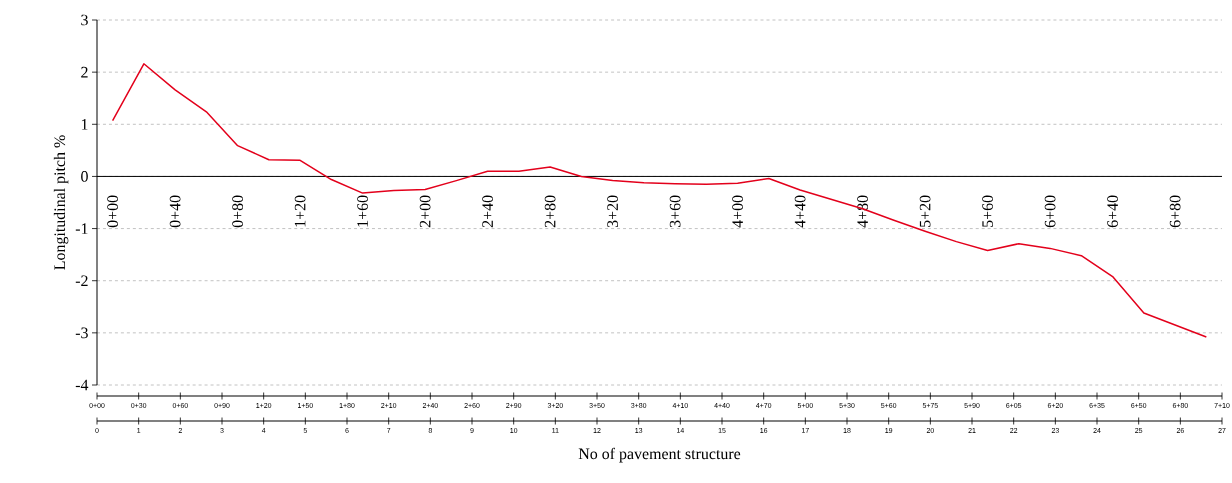 The height and width of the screenshot is (483, 1232). What do you see at coordinates (925, 211) in the screenshot?
I see `x-tick-label: 5+20` at bounding box center [925, 211].